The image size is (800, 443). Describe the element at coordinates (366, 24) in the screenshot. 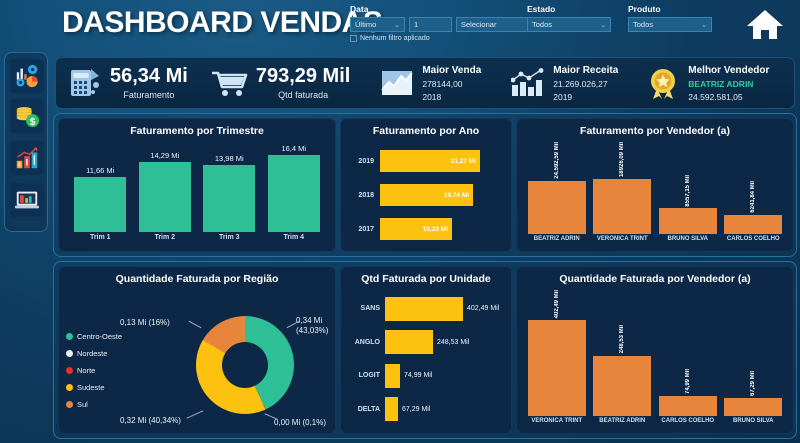

I see `relative-date-operator-value: Último` at that location.